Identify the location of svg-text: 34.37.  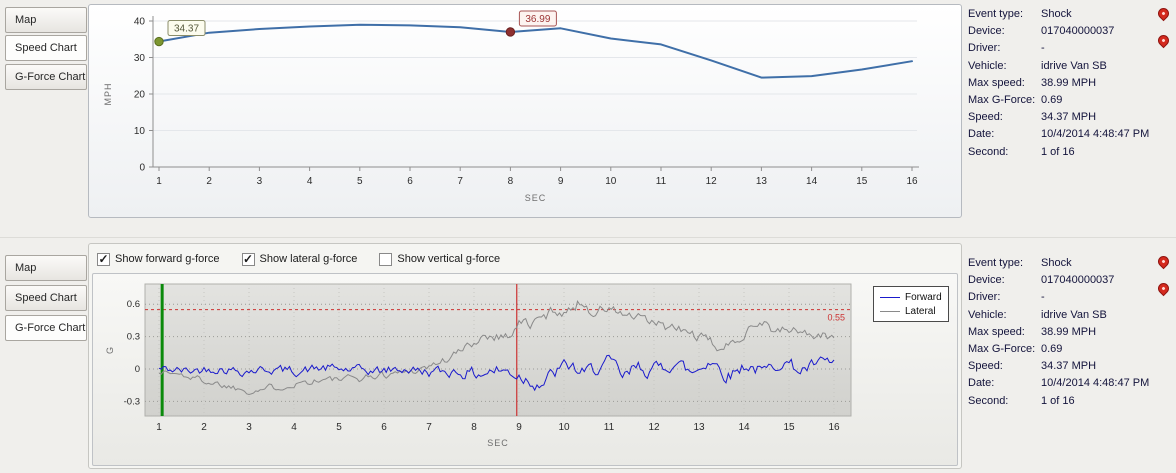
(186, 29).